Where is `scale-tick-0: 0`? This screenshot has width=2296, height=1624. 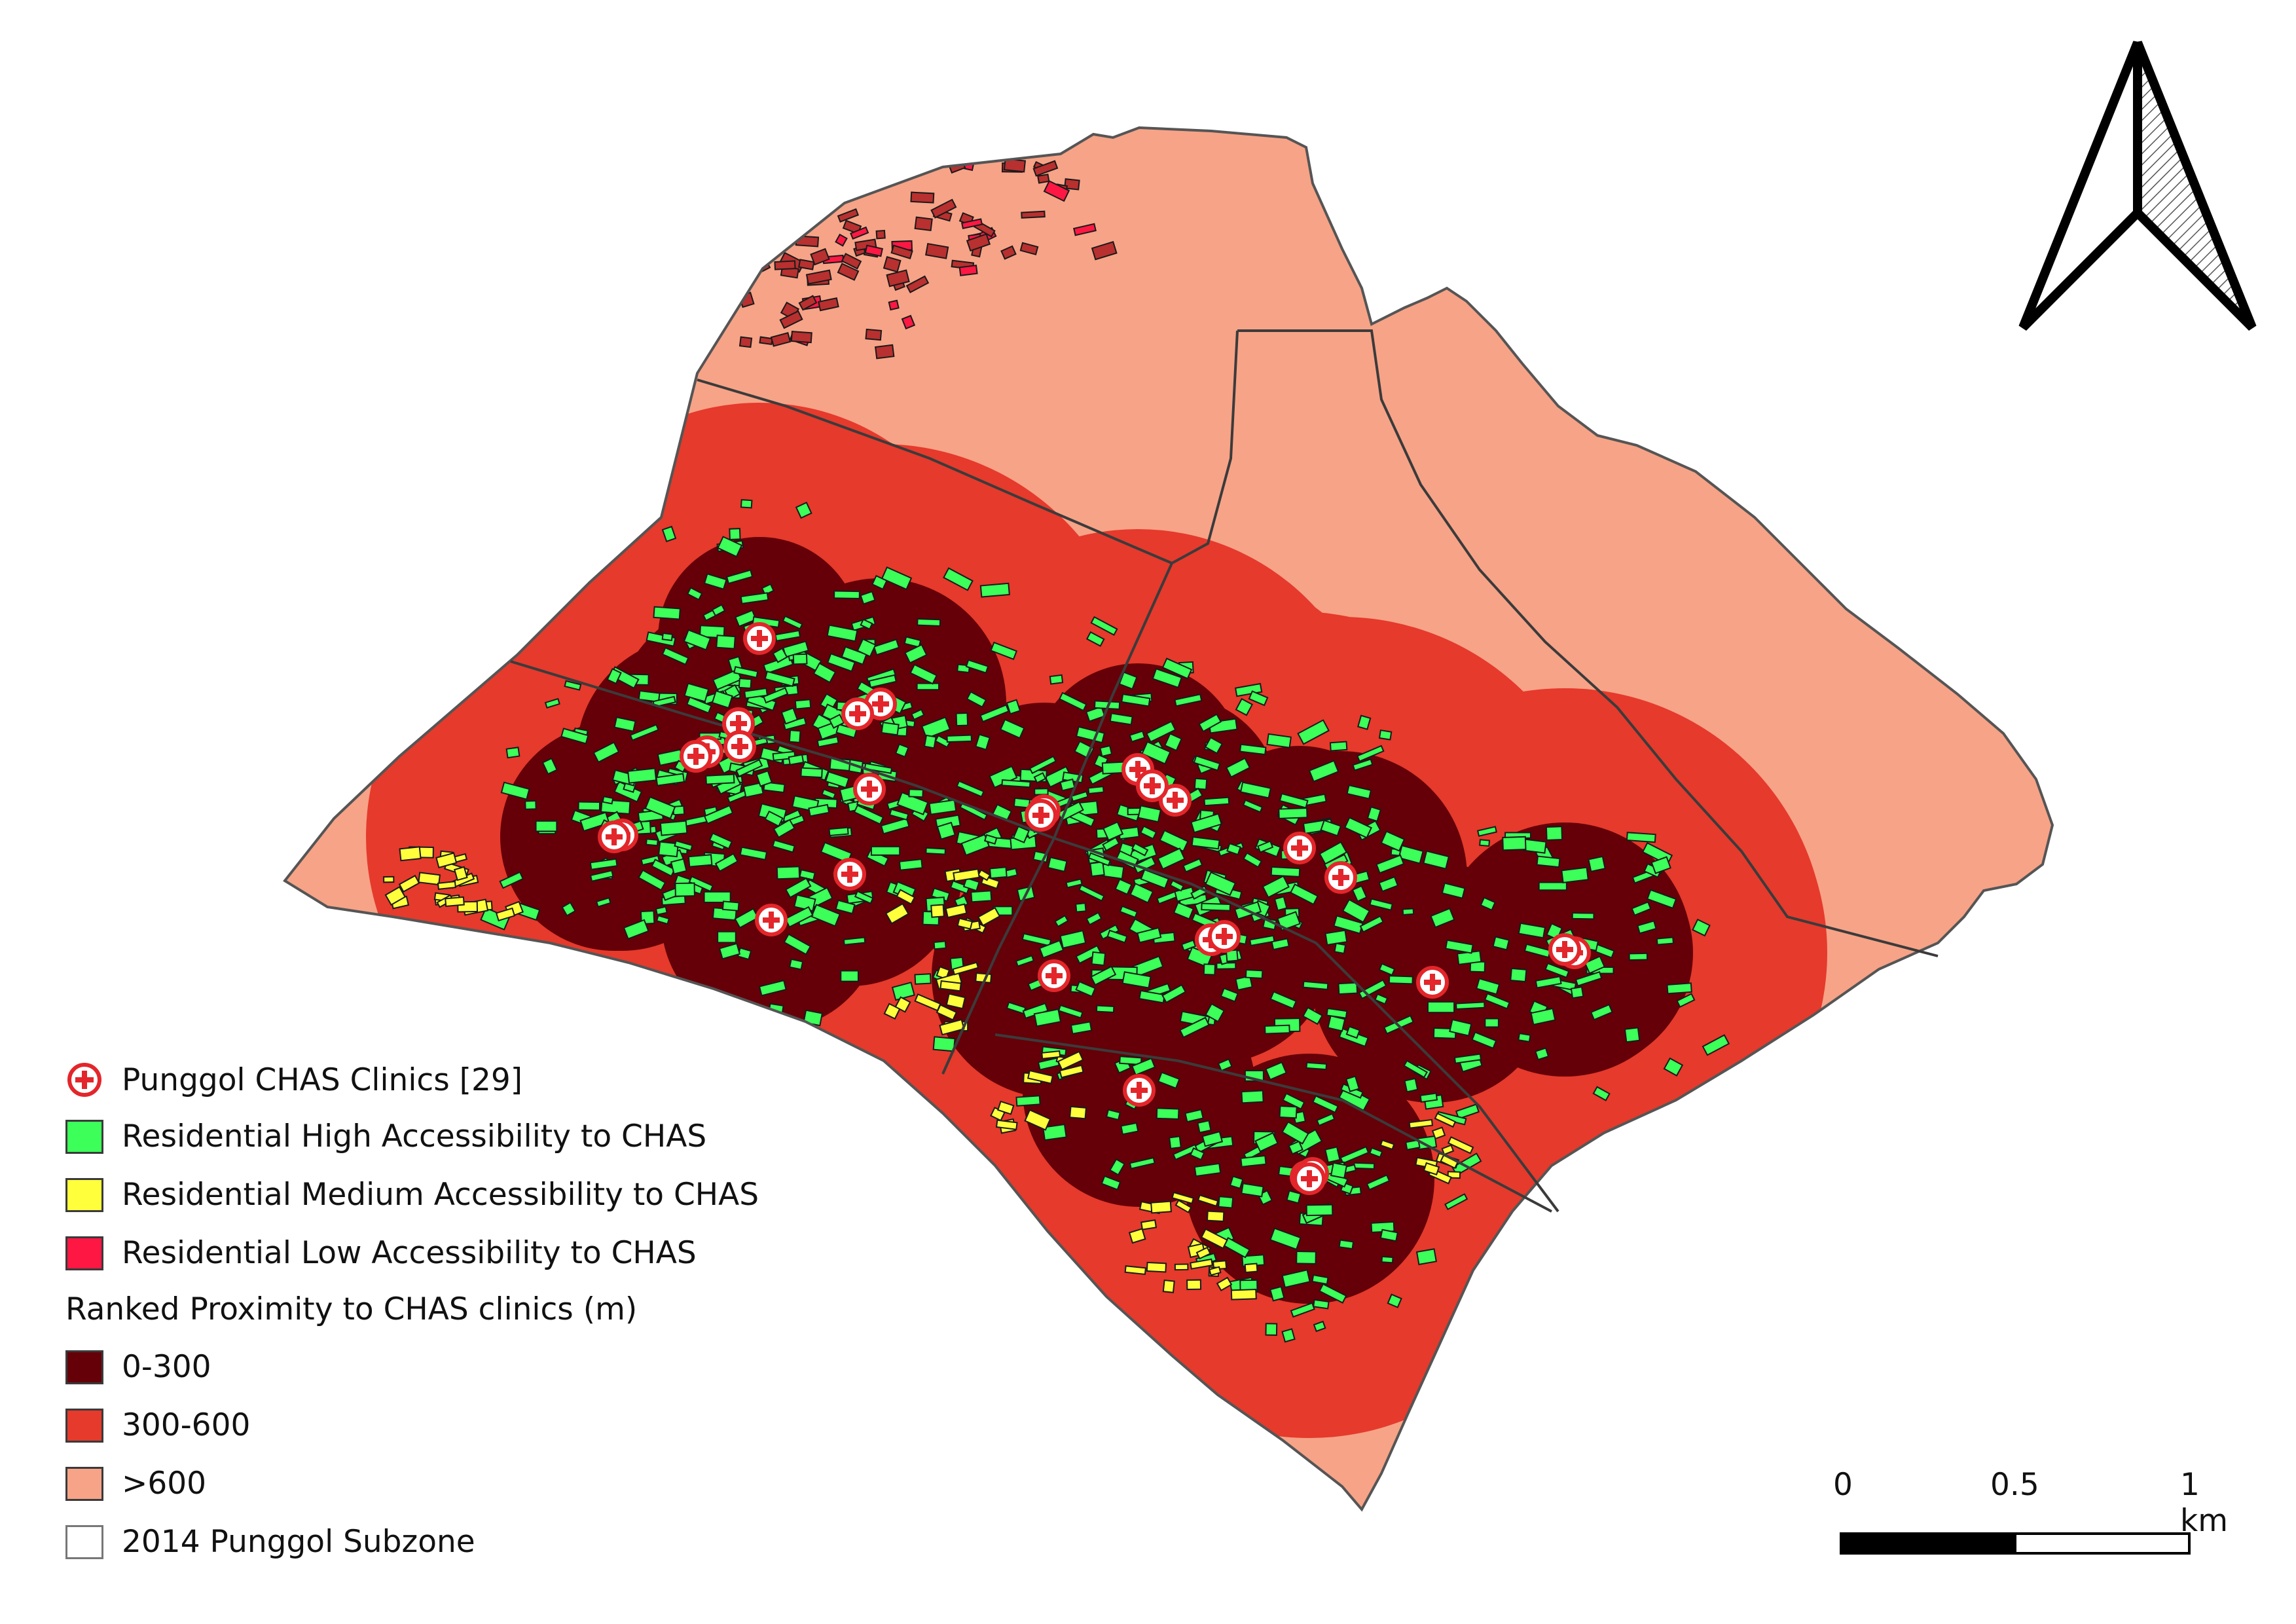
scale-tick-0: 0 is located at coordinates (1843, 1485).